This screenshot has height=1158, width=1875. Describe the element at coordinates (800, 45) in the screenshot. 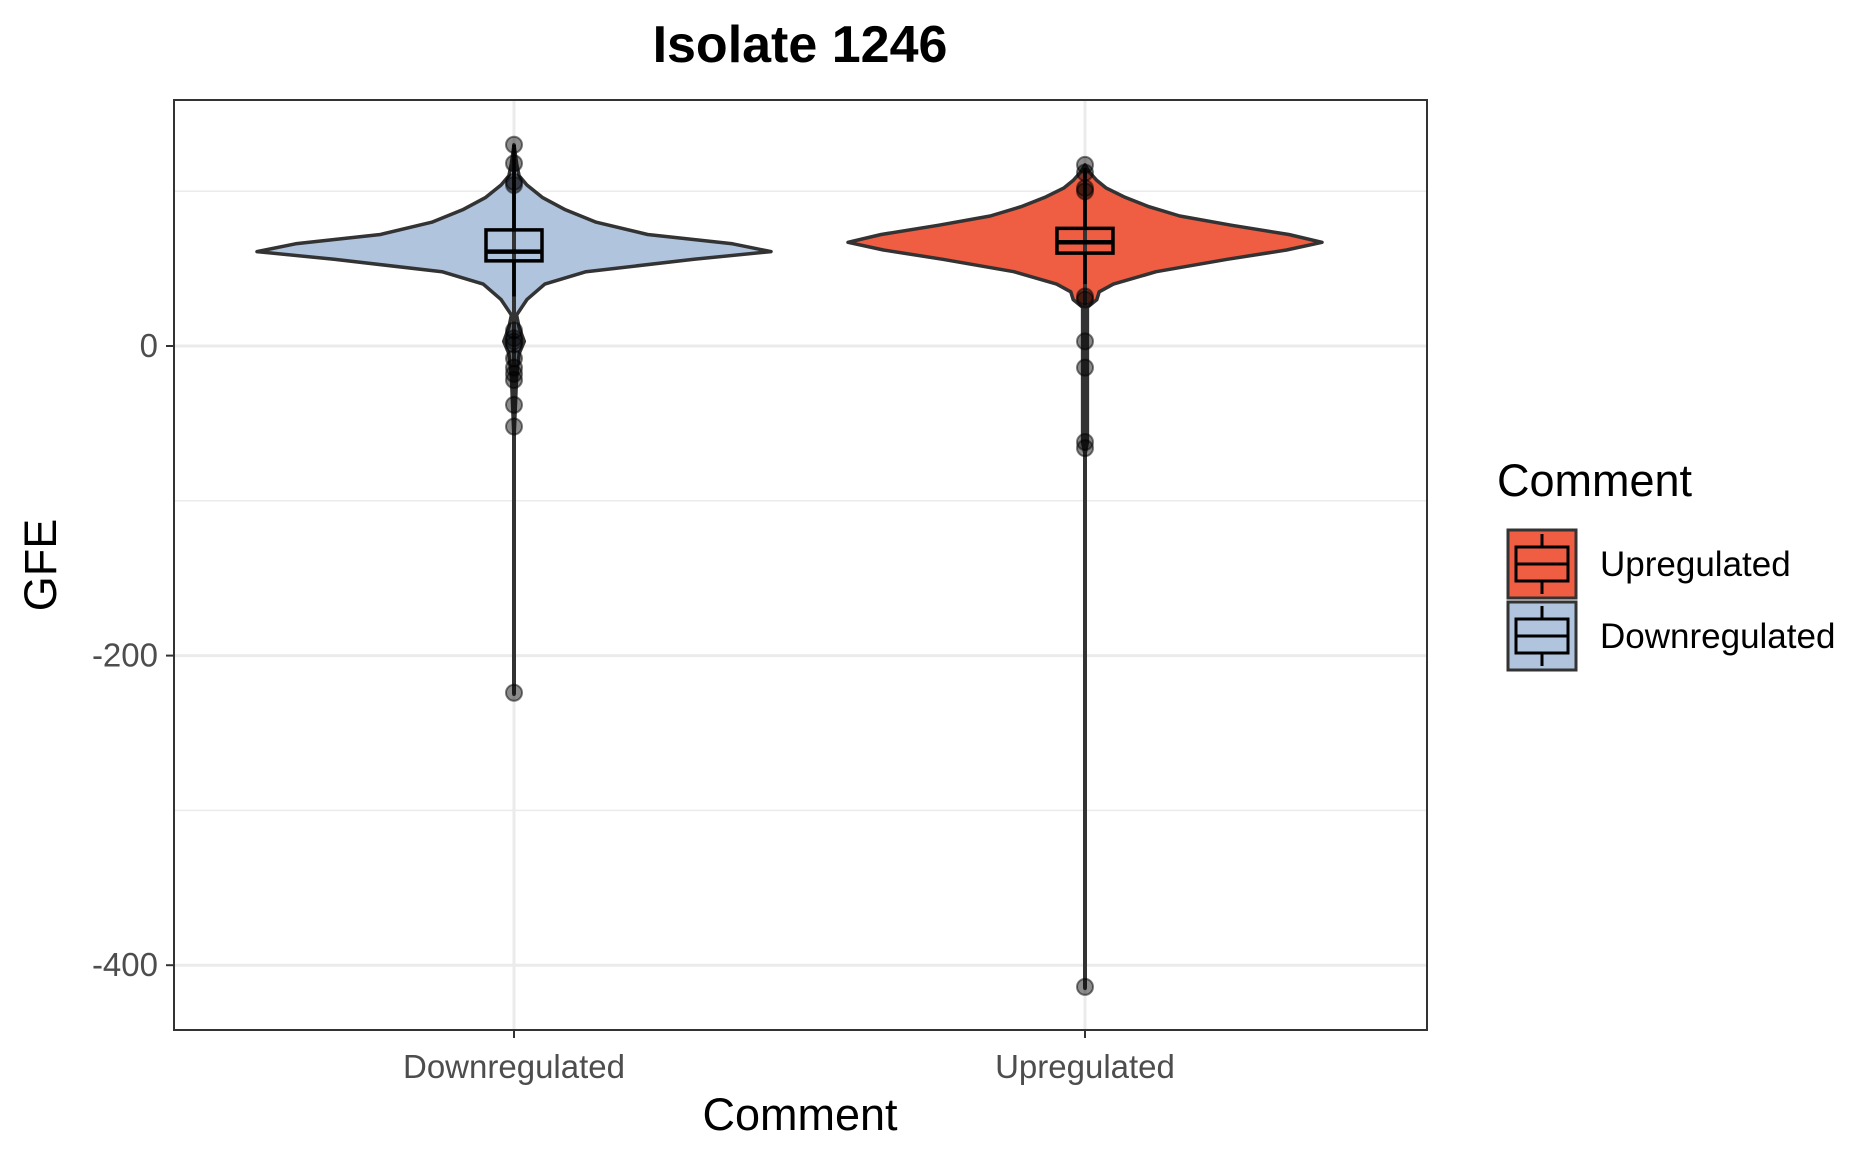

I see `chart-title: Isolate 1246` at that location.